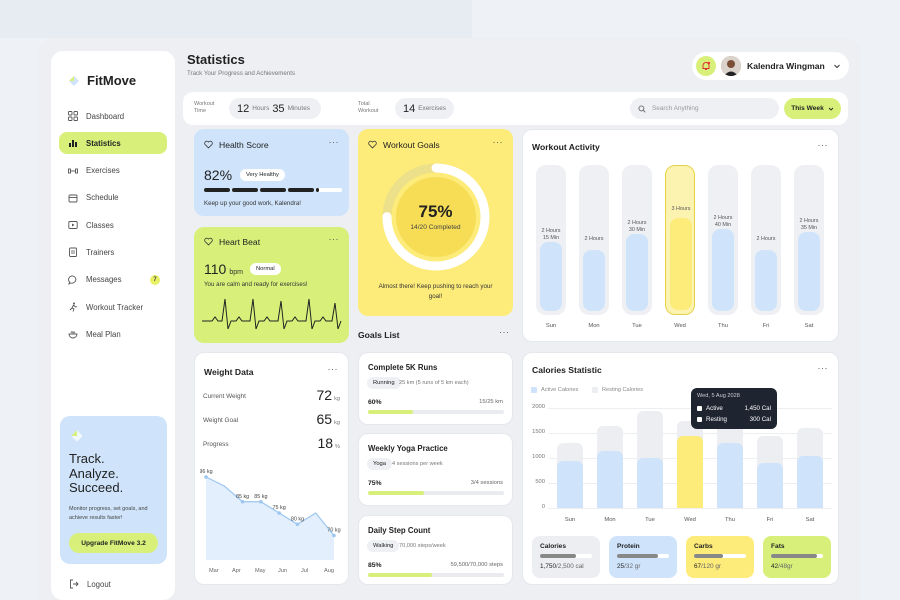 The image size is (900, 600). I want to click on search-input: Search Anything, so click(704, 108).